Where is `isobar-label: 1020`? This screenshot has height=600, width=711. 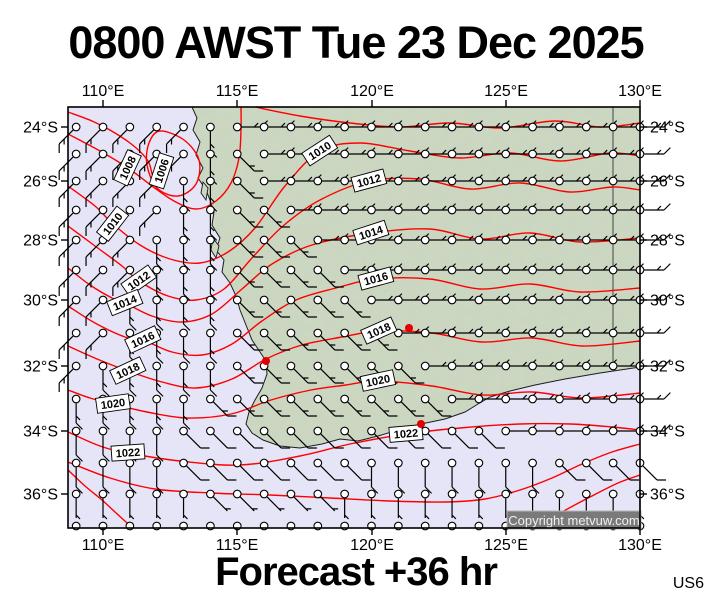 isobar-label: 1020 is located at coordinates (113, 403).